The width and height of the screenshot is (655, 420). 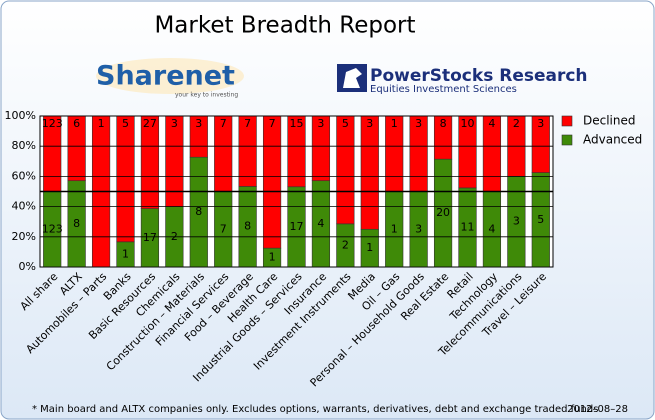 What do you see at coordinates (597, 409) in the screenshot?
I see `date: 2012–08–28` at bounding box center [597, 409].